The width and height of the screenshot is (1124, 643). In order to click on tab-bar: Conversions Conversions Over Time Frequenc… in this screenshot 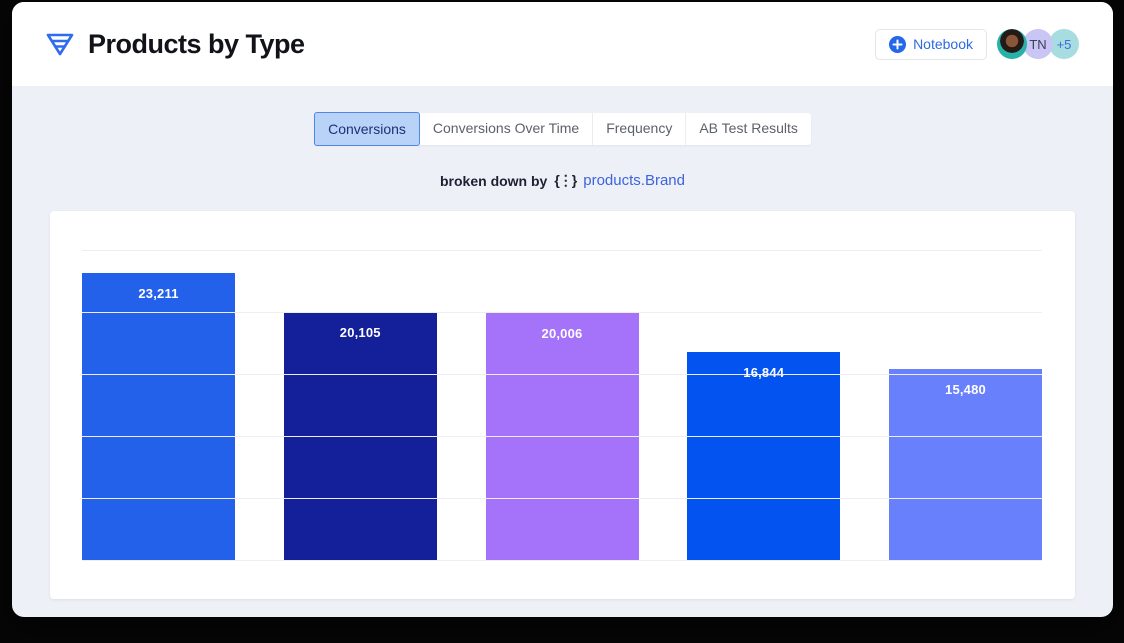, I will do `click(562, 129)`.